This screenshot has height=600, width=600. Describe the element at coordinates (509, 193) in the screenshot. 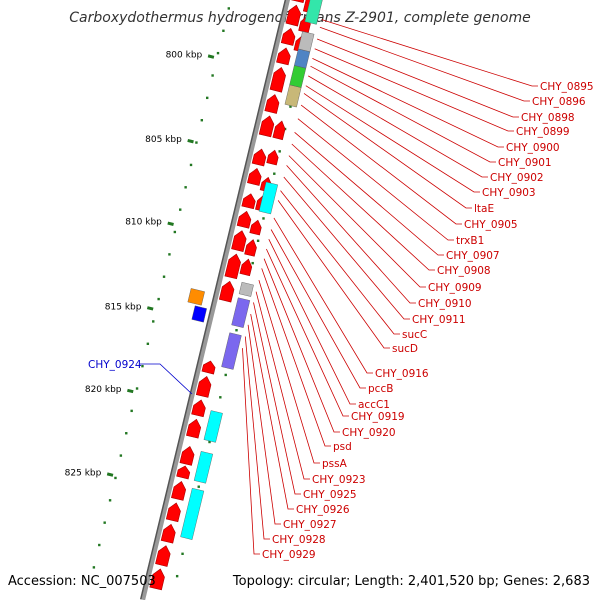

I see `gene-label: CHY_0903` at that location.